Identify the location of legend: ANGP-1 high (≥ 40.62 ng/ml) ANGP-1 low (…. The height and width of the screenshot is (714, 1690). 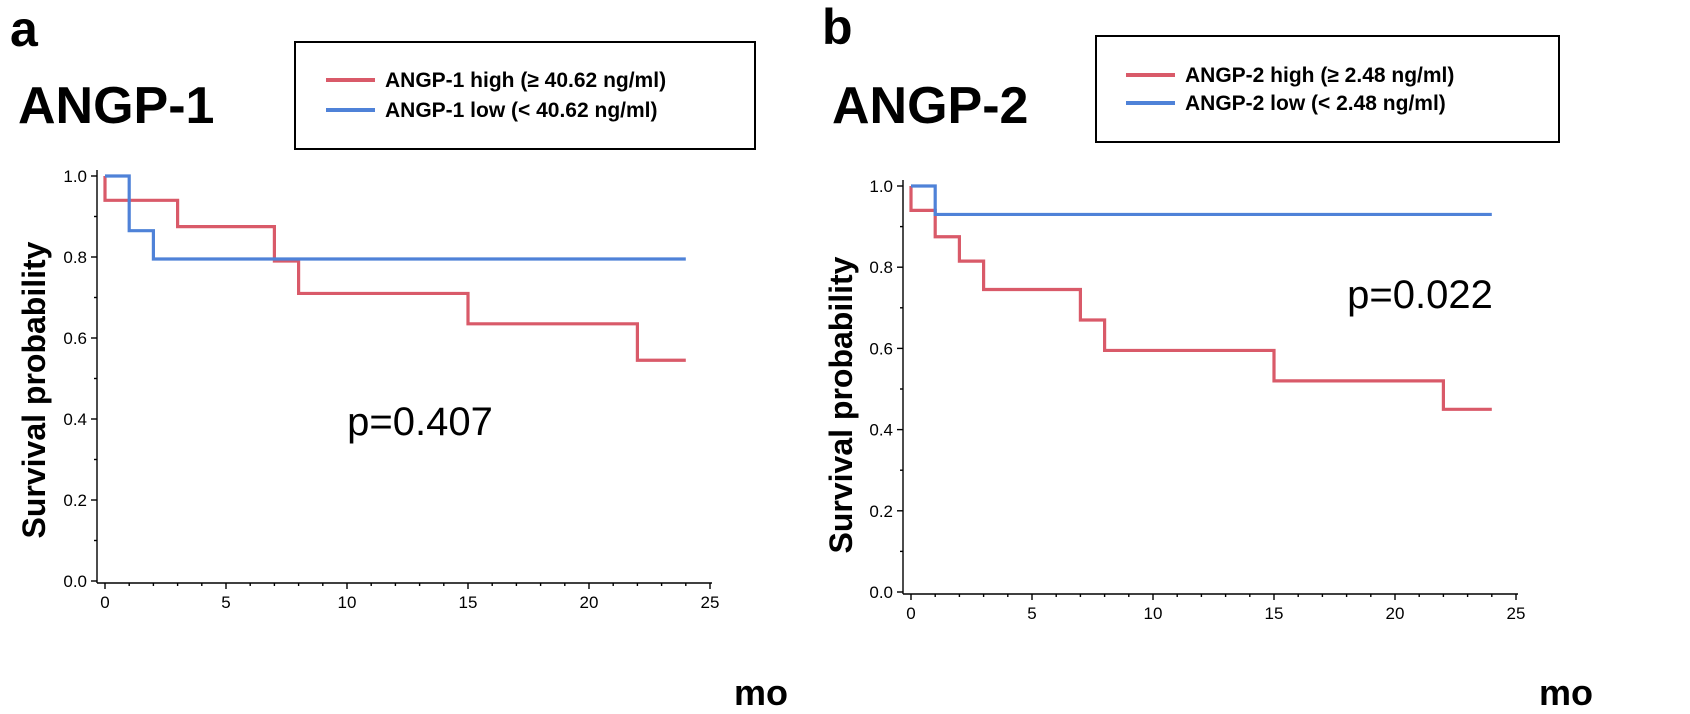
(525, 95).